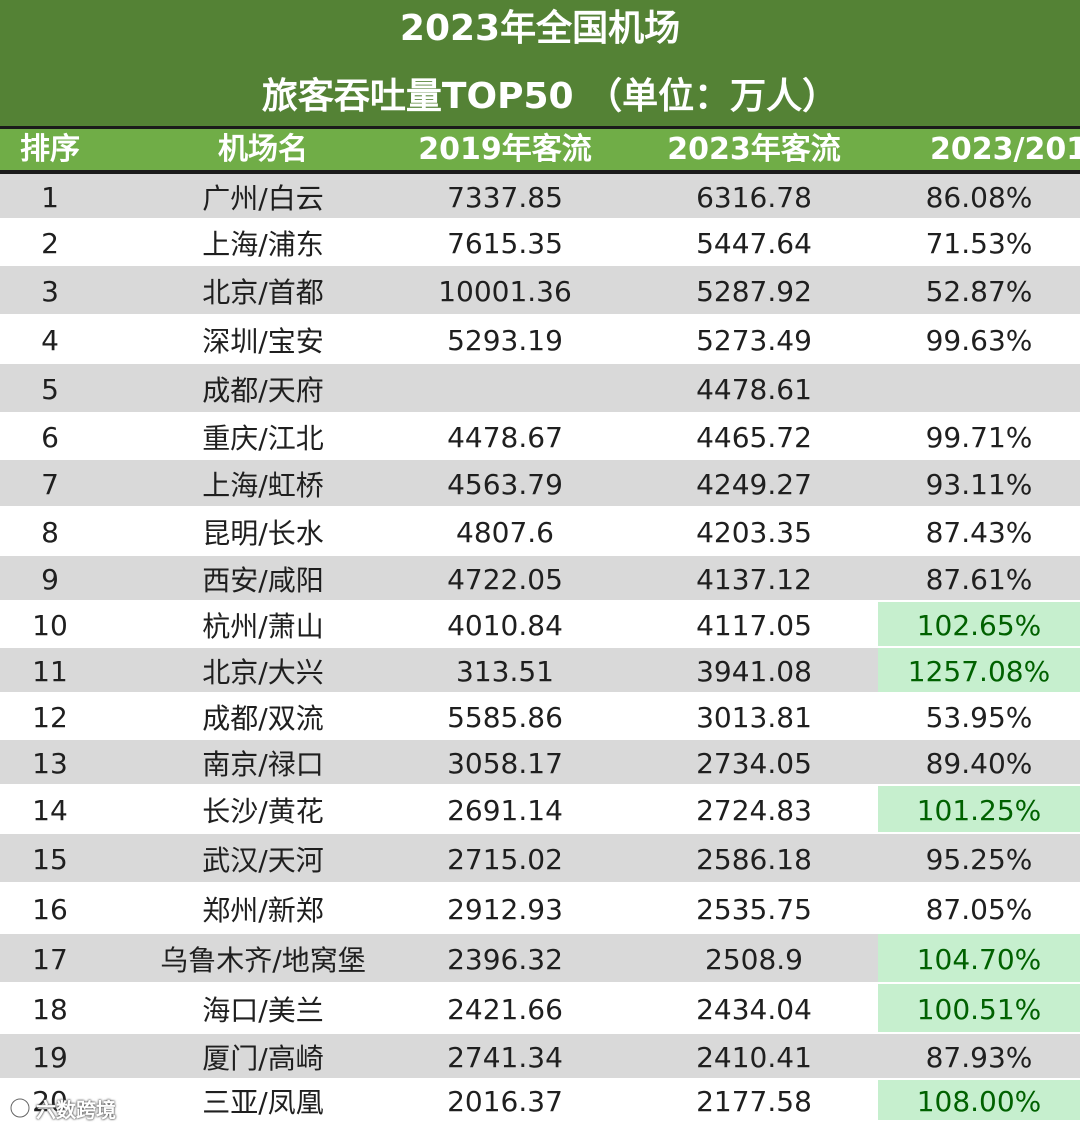 This screenshot has height=1128, width=1080. I want to click on passengers-2019-cell: 2741.34, so click(505, 1057).